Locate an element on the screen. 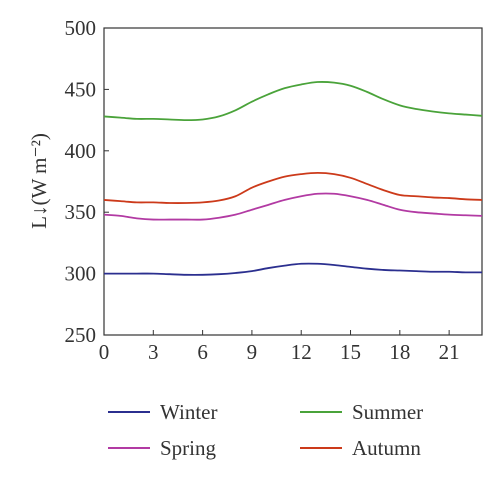 This screenshot has width=500, height=479. series-line-autumn is located at coordinates (293, 187).